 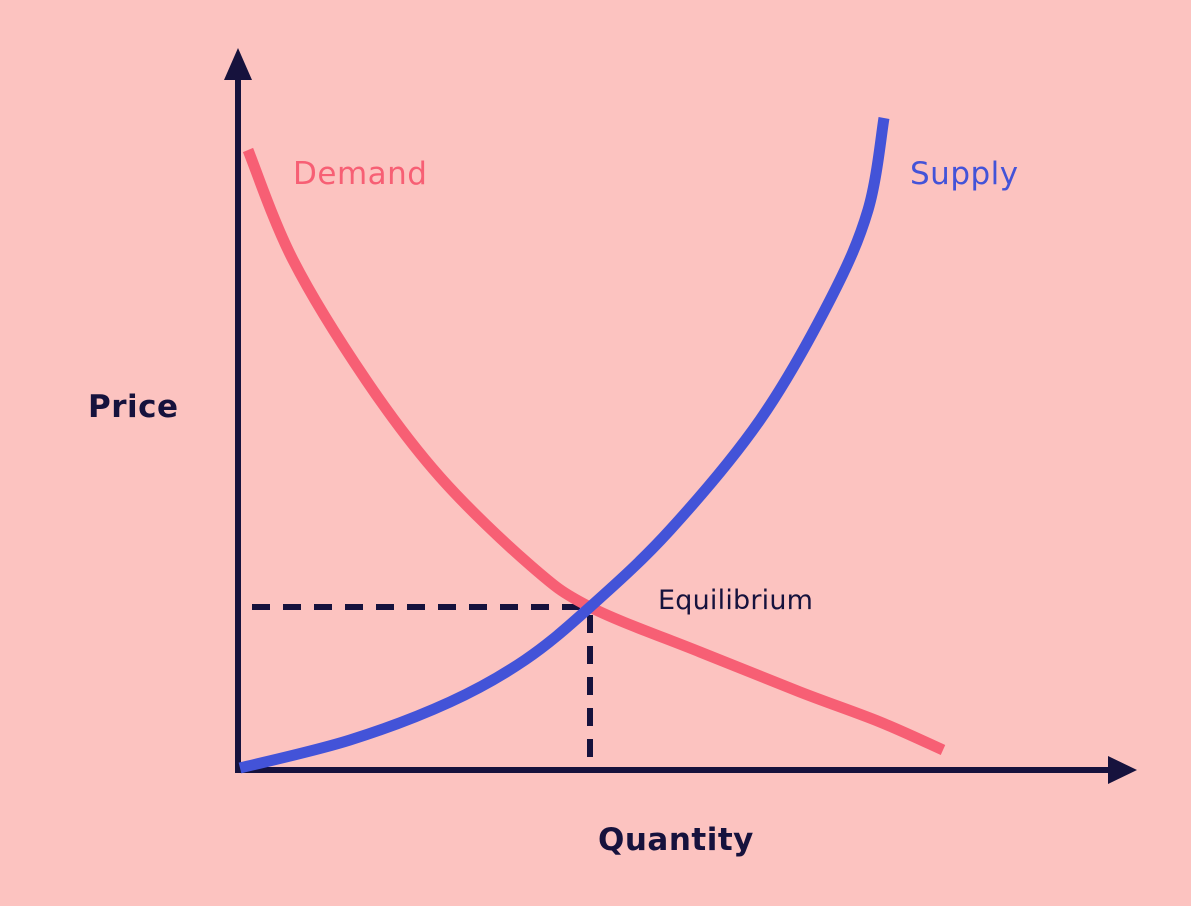 What do you see at coordinates (964, 174) in the screenshot?
I see `supply-label: Supply` at bounding box center [964, 174].